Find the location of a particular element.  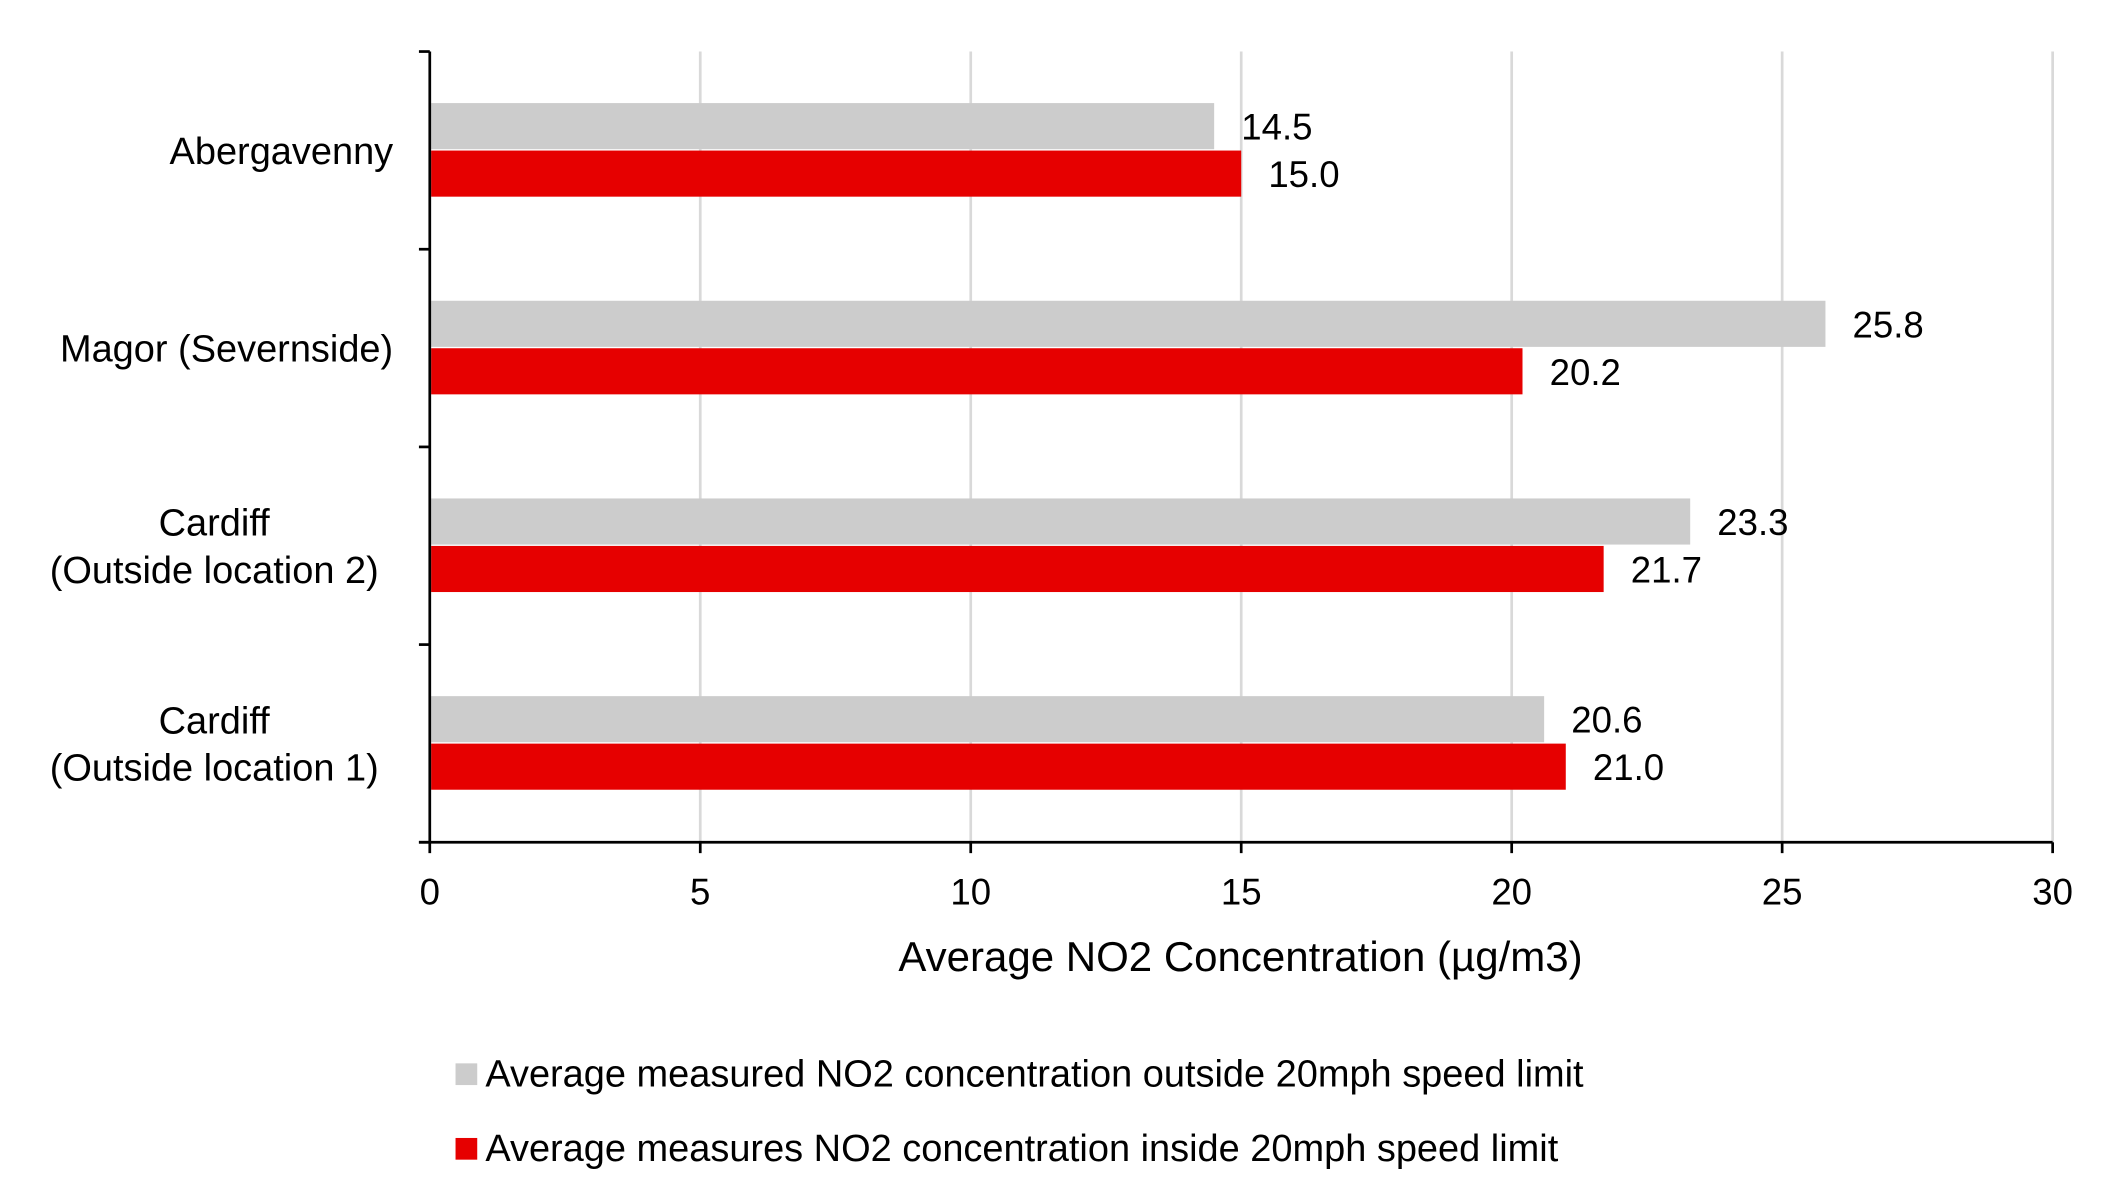

x-tick-label: 5 is located at coordinates (700, 892).